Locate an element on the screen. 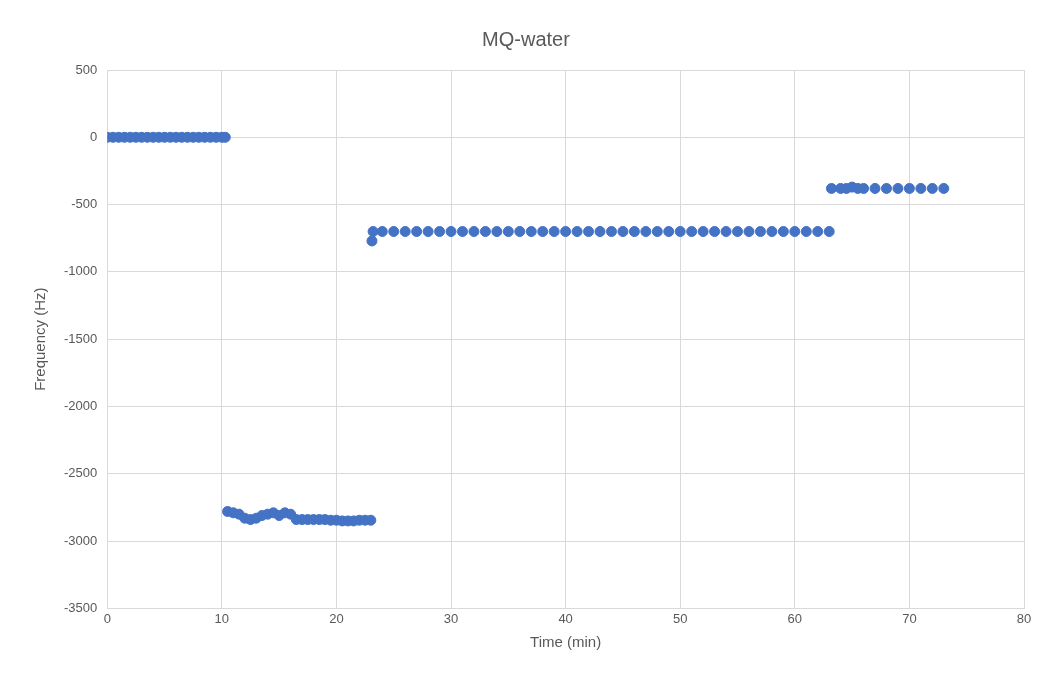 Image resolution: width=1056 pixels, height=674 pixels. chart-title: MQ-water is located at coordinates (526, 38).